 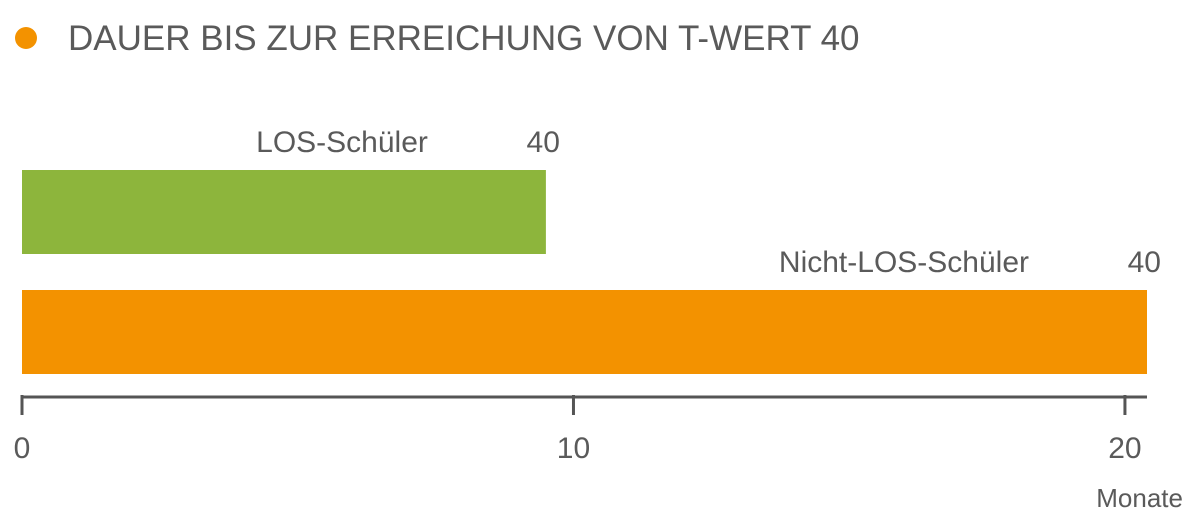 What do you see at coordinates (342, 142) in the screenshot?
I see `category-label: LOS-Schüler` at bounding box center [342, 142].